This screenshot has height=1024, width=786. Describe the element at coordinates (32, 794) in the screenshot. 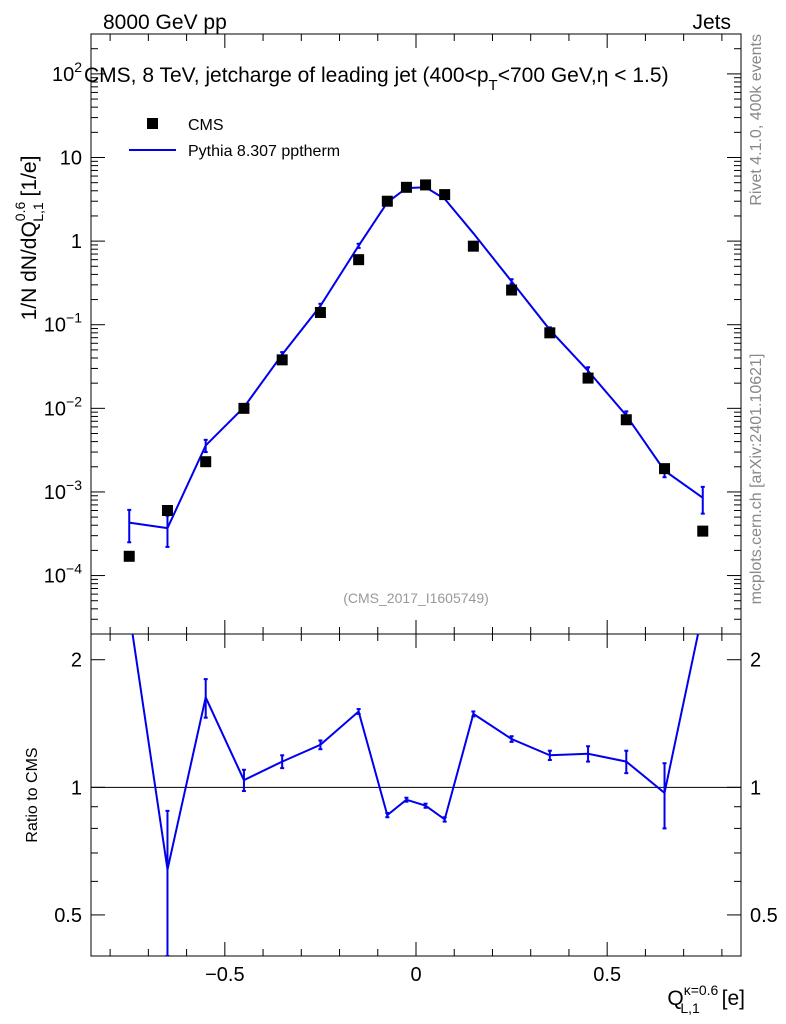

I see `ratio-y-axis-label: Ratio to CMS` at that location.